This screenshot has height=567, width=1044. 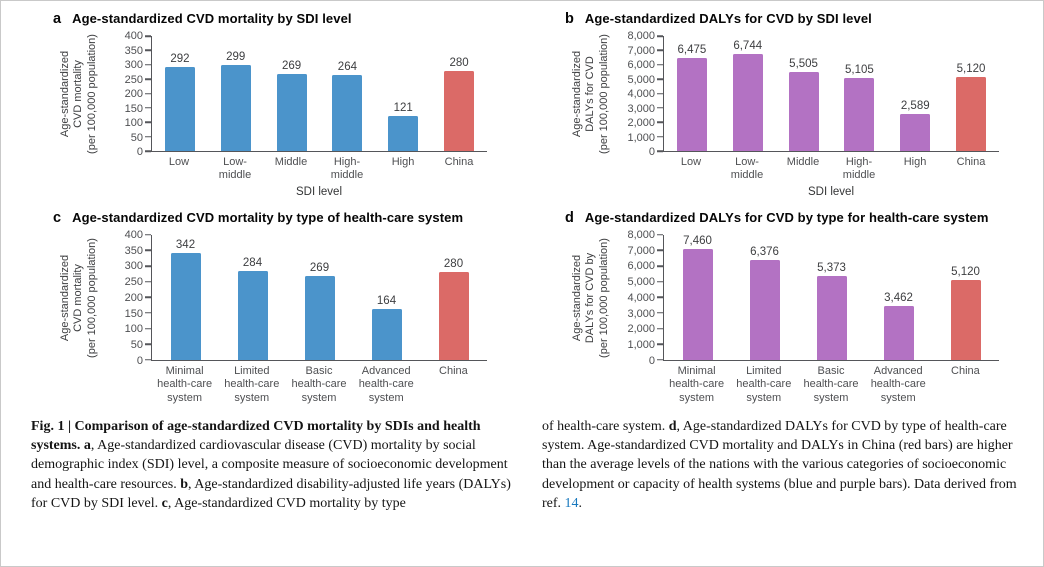 I want to click on caption-segment: a, so click(x=87, y=446).